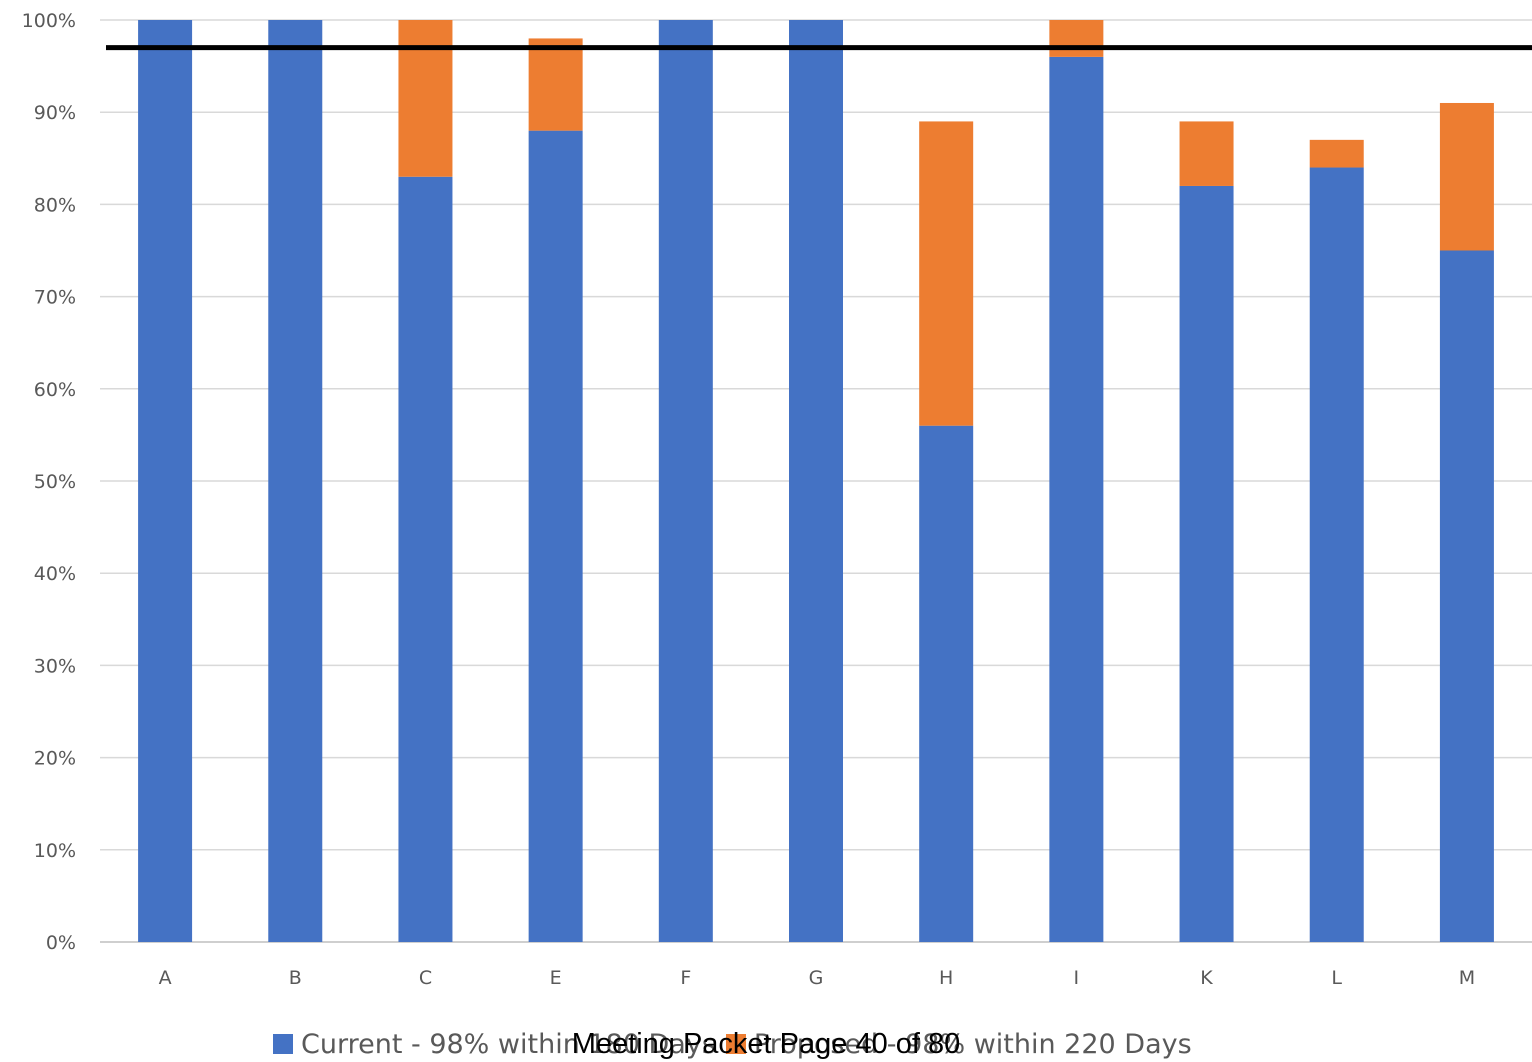 The height and width of the screenshot is (1062, 1532). I want to click on y-tick-label: 10%, so click(55, 851).